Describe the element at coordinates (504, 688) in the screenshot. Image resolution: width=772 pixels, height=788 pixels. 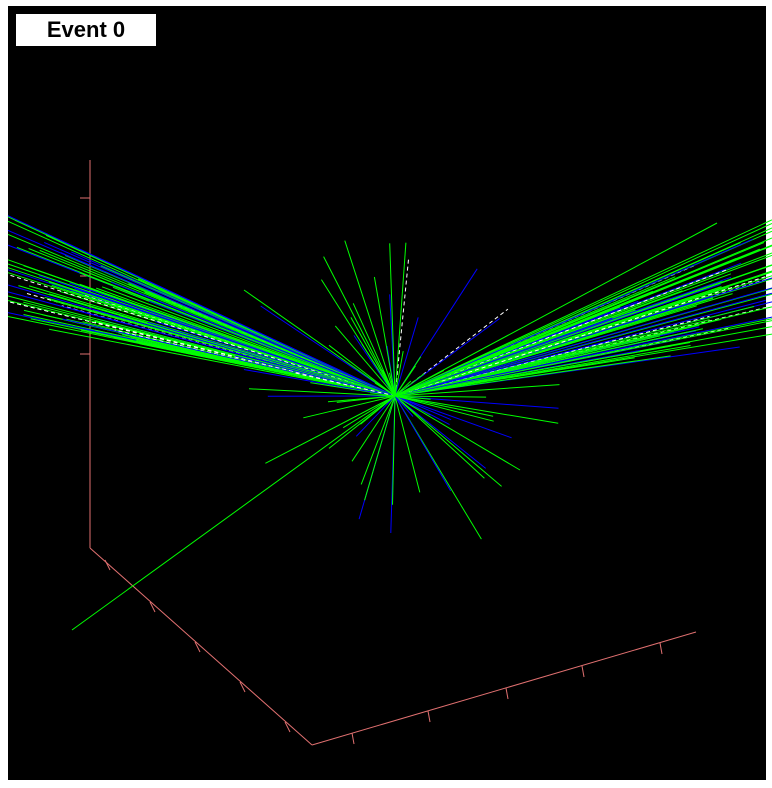
I see `axis-horizontal` at that location.